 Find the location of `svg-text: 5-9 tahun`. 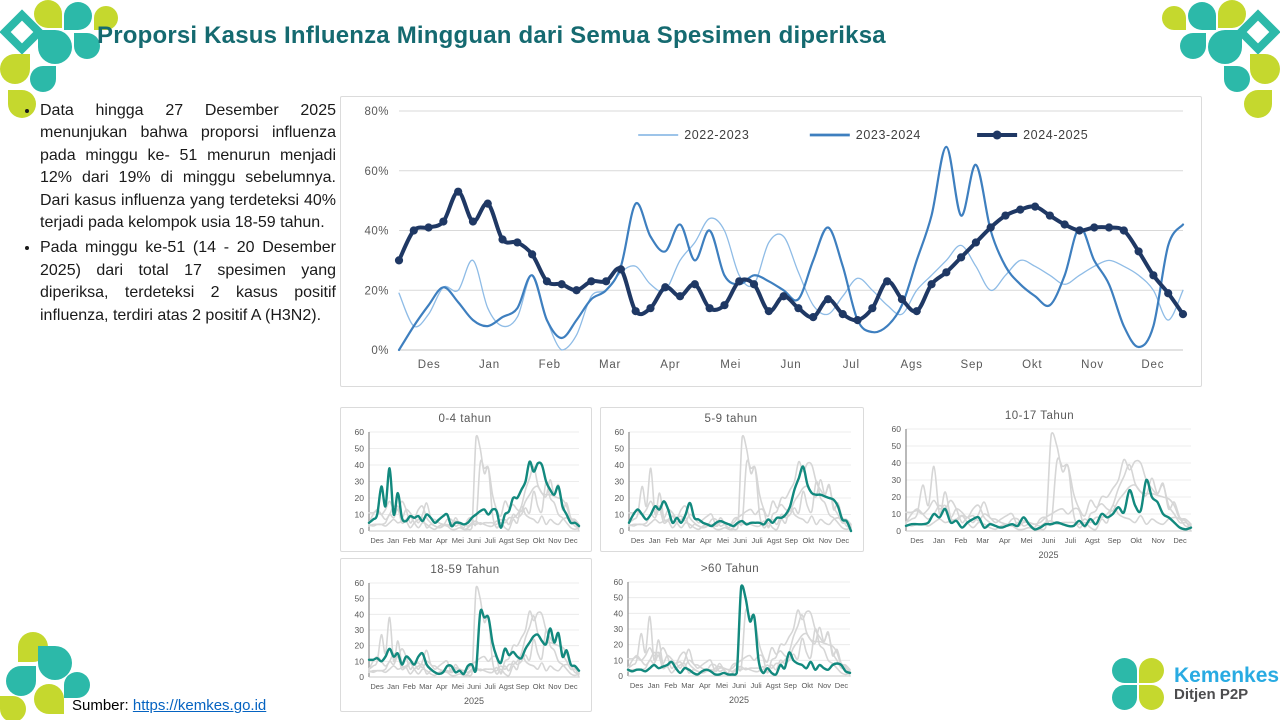

svg-text: 5-9 tahun is located at coordinates (730, 419).